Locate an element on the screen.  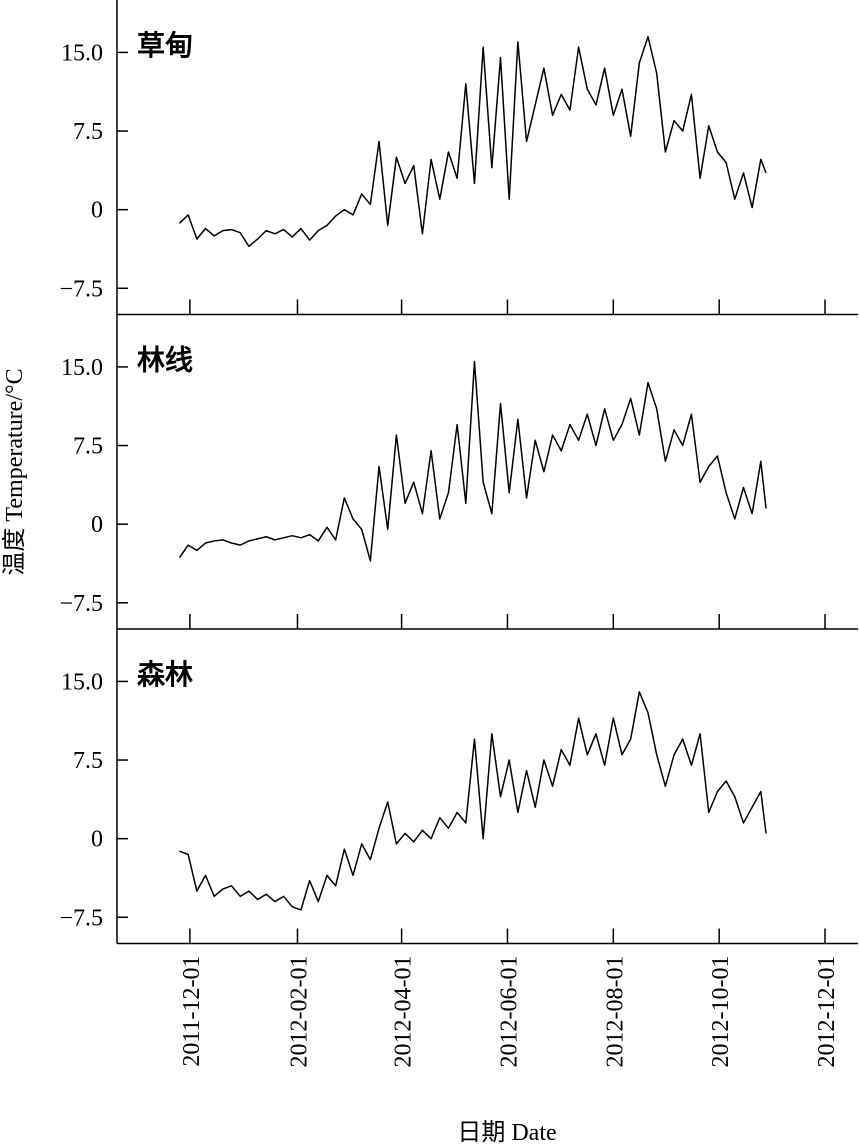
x-axis-label: 日期 Date is located at coordinates (506, 1133).